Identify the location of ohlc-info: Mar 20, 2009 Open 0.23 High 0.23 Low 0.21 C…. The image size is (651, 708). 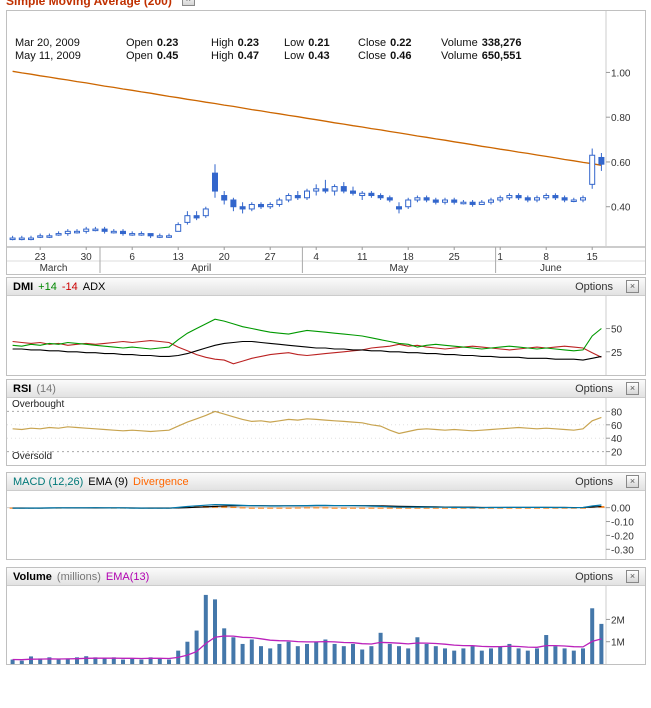
(268, 50).